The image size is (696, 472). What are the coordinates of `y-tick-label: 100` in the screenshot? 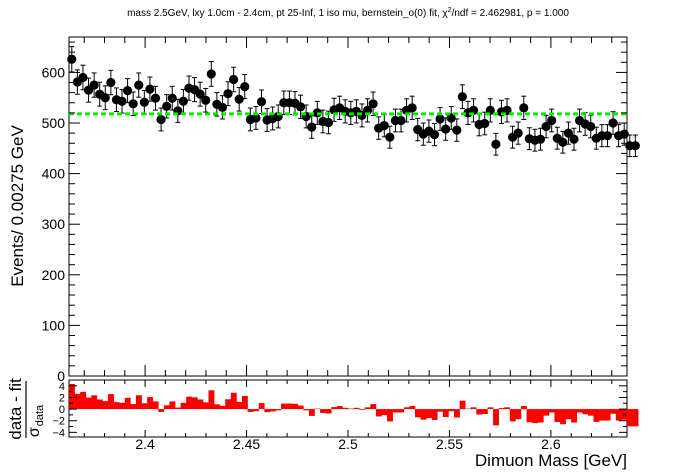 It's located at (54, 325).